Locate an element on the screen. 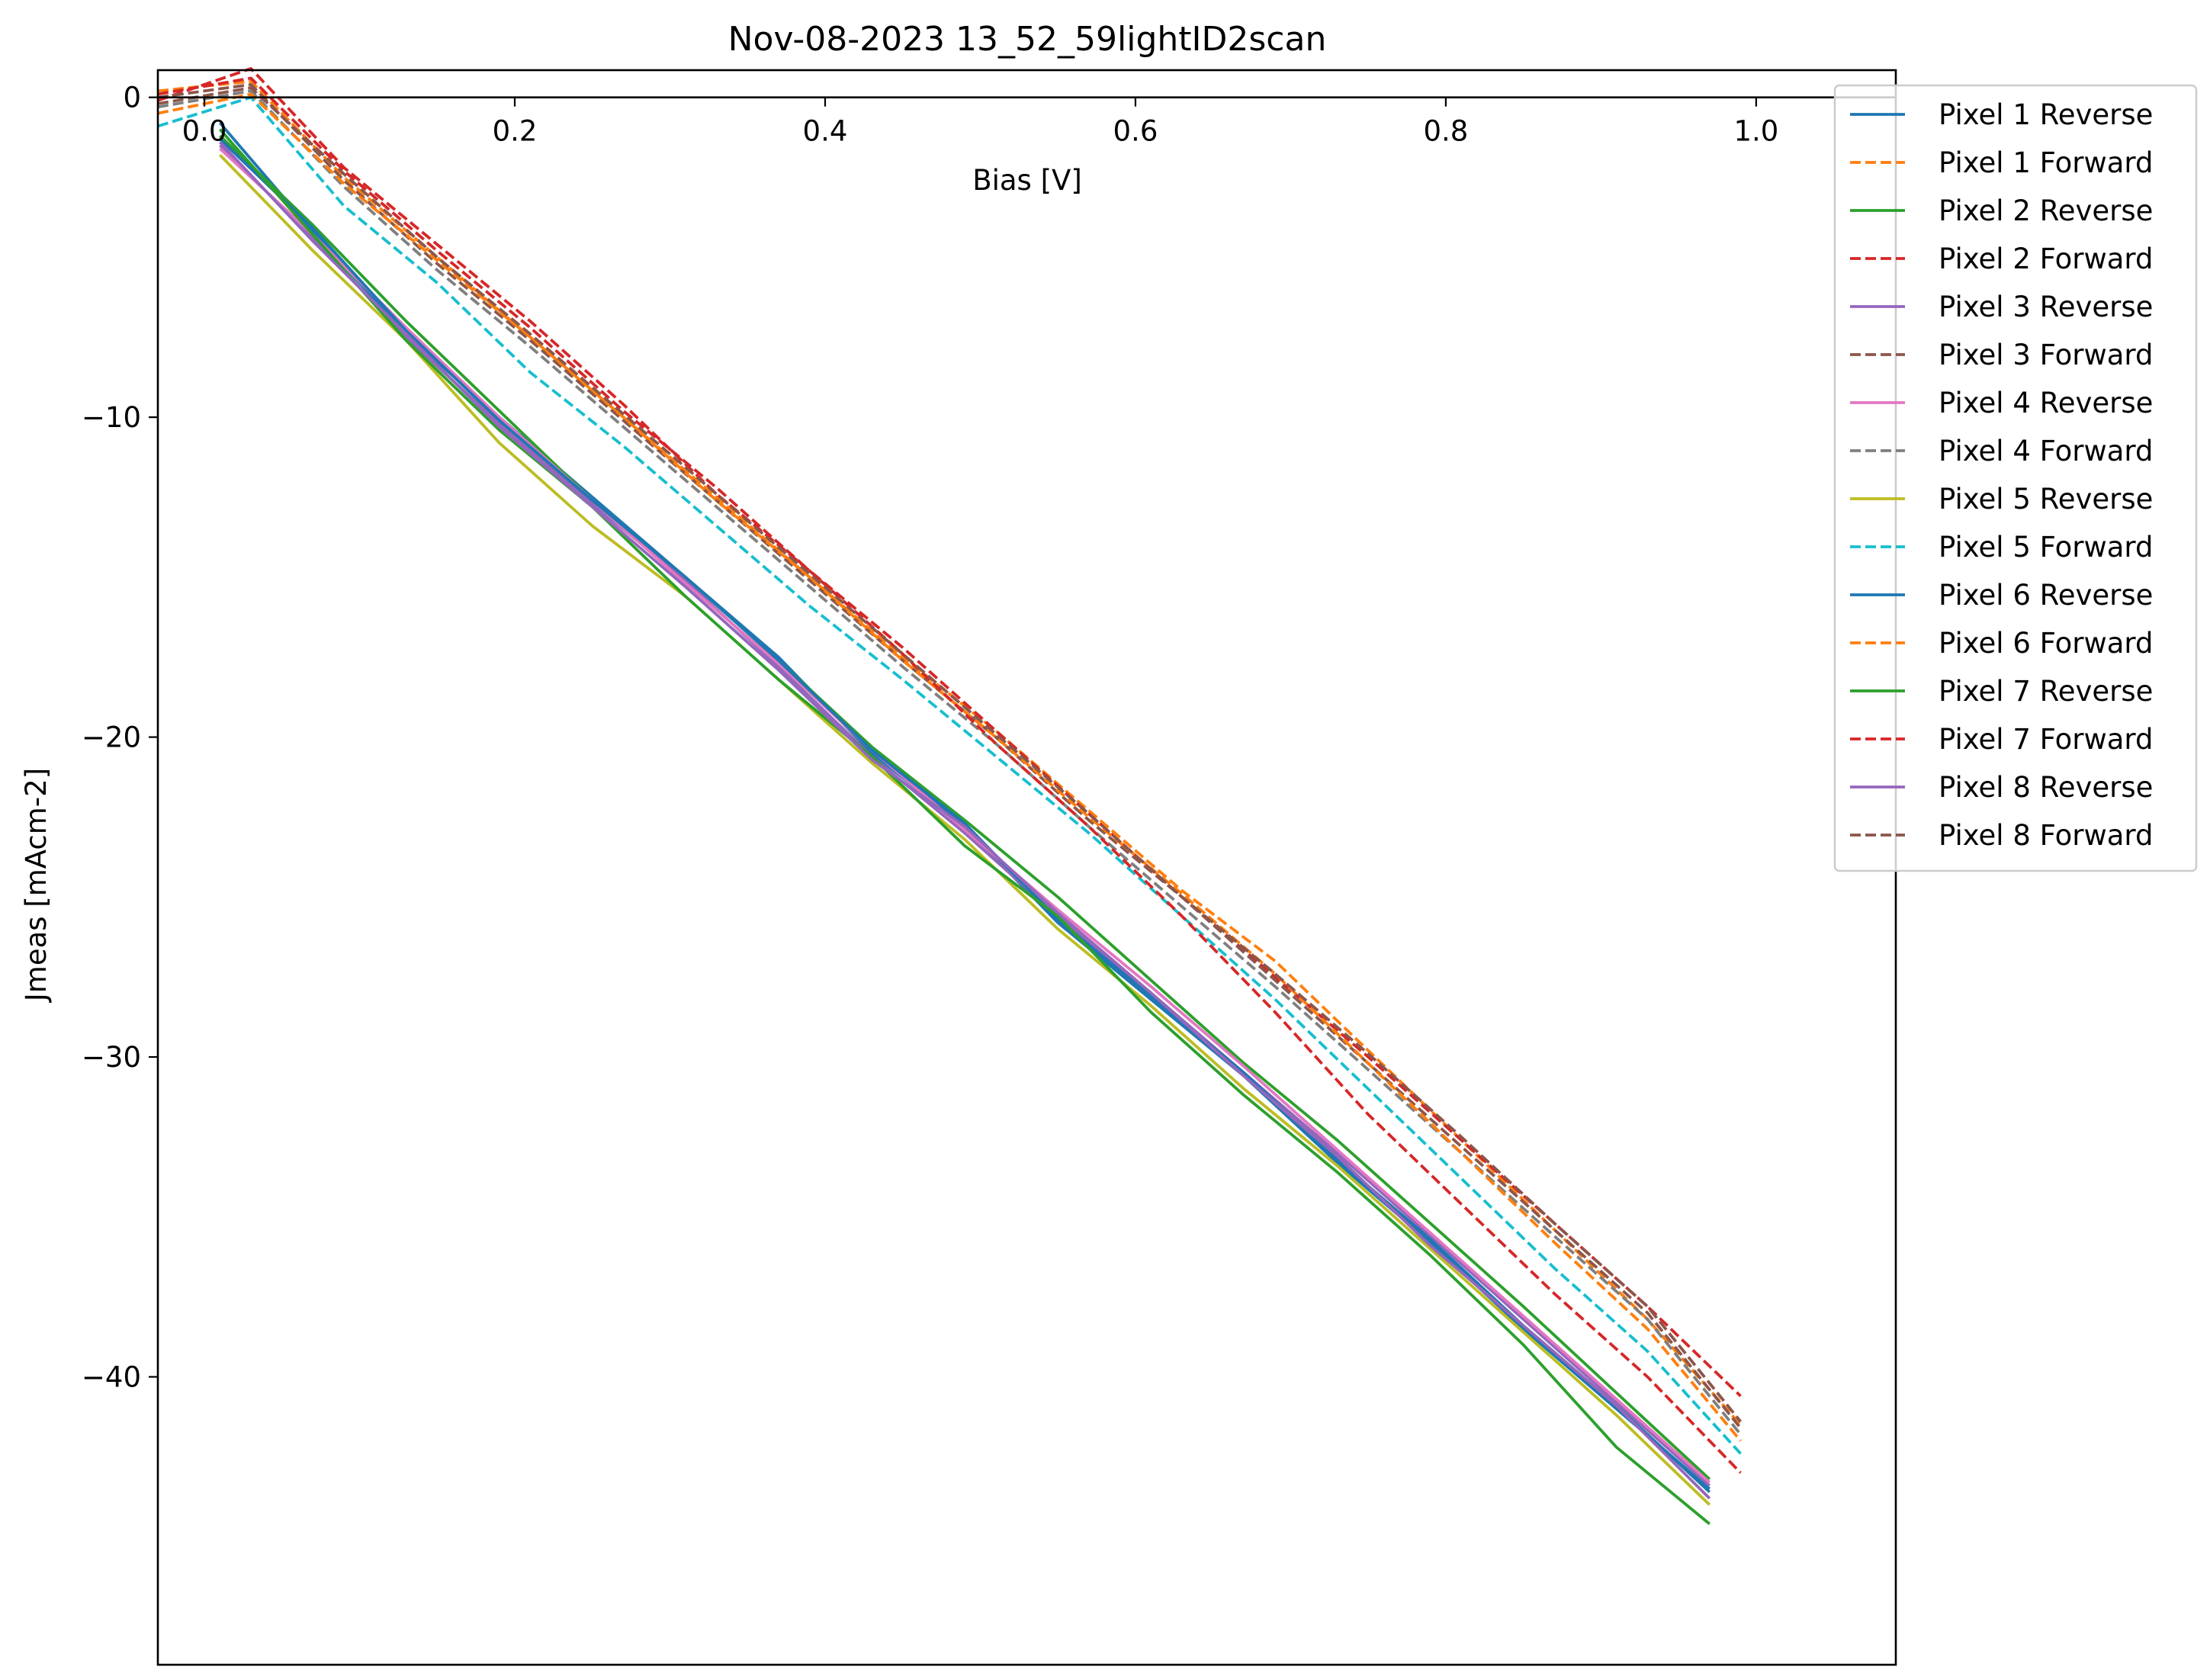  legend-label: Pixel 3 Reverse is located at coordinates (2046, 307).